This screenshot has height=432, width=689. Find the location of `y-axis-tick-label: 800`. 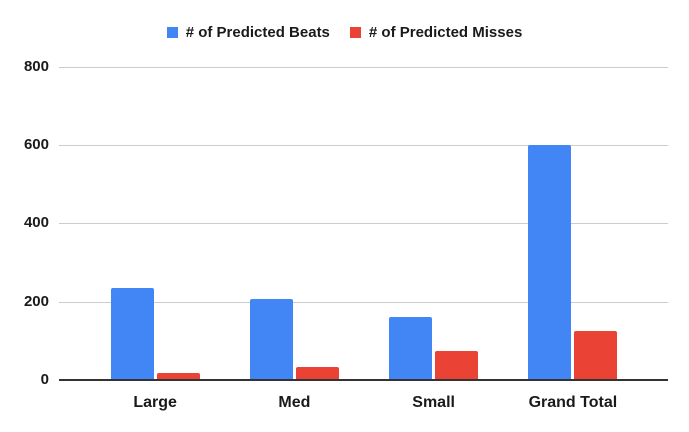

y-axis-tick-label: 800 is located at coordinates (36, 66).